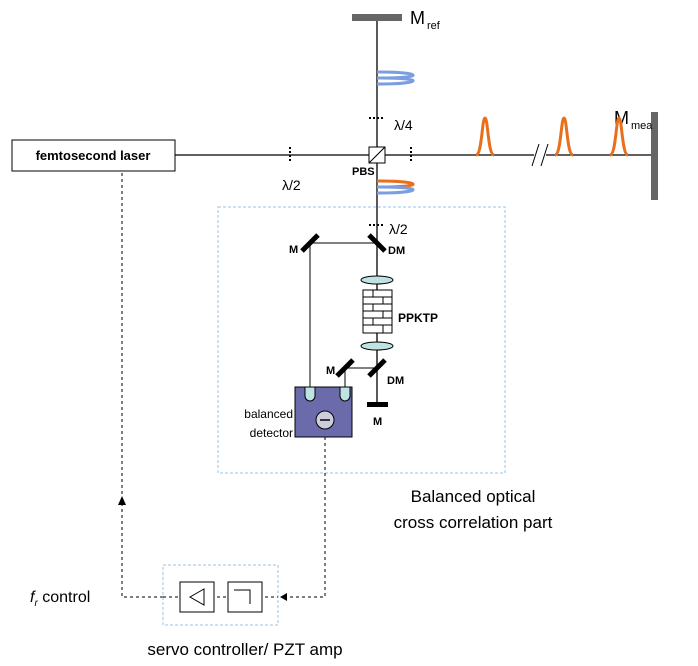 The width and height of the screenshot is (698, 666). I want to click on pbs-diagonal, so click(377, 155).